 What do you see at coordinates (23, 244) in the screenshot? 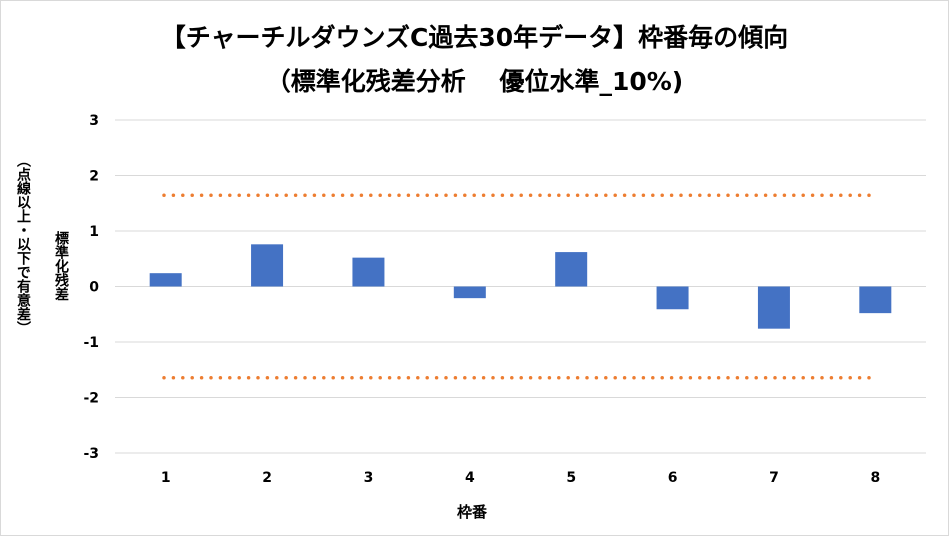
I see `y-axis-title-note: （点線以上・以下で有意差）` at bounding box center [23, 244].